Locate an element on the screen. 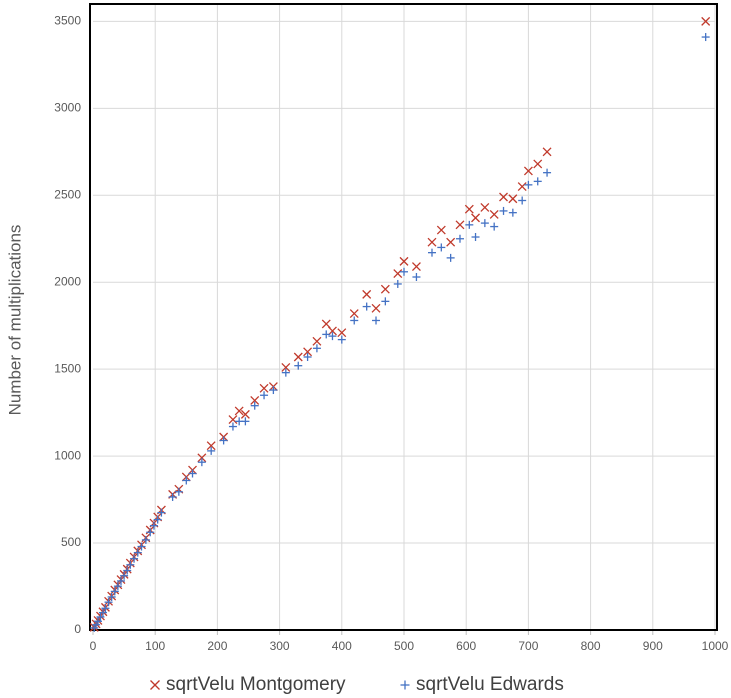 The height and width of the screenshot is (698, 731). y-tick-label: 1000 is located at coordinates (67, 455).